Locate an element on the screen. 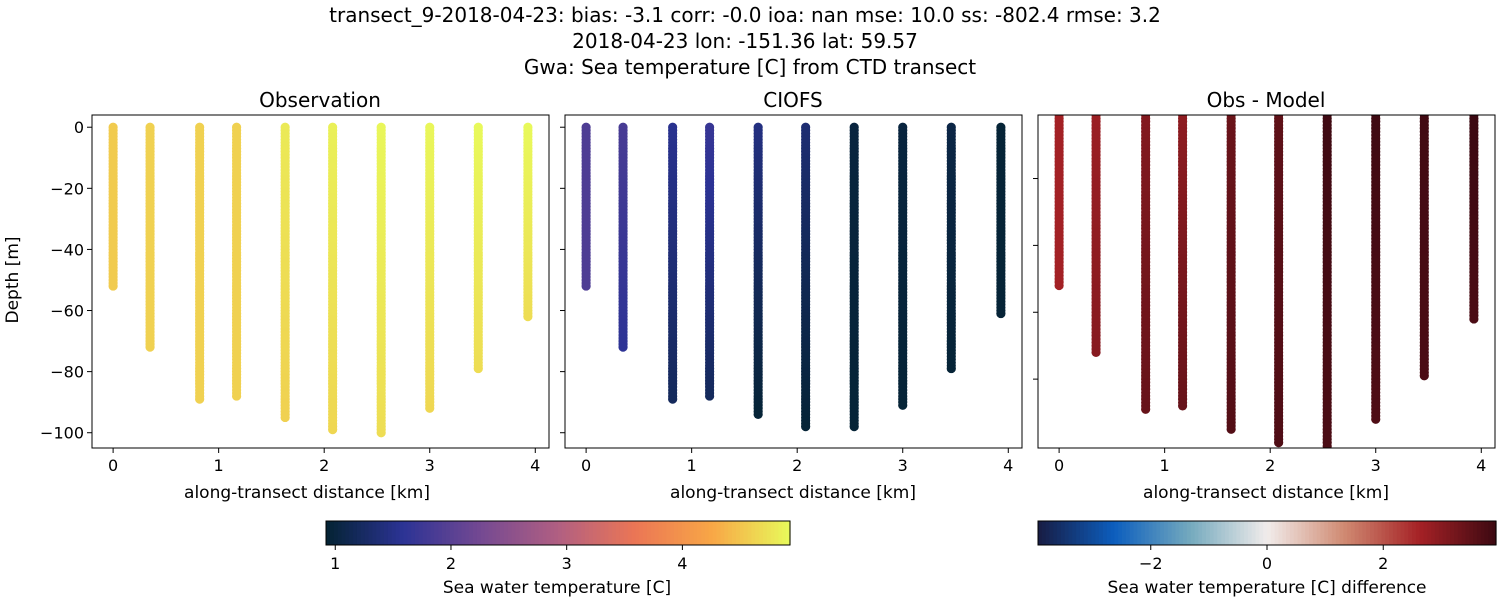 Image resolution: width=1500 pixels, height=600 pixels. x-tick-label: 1 is located at coordinates (219, 465).